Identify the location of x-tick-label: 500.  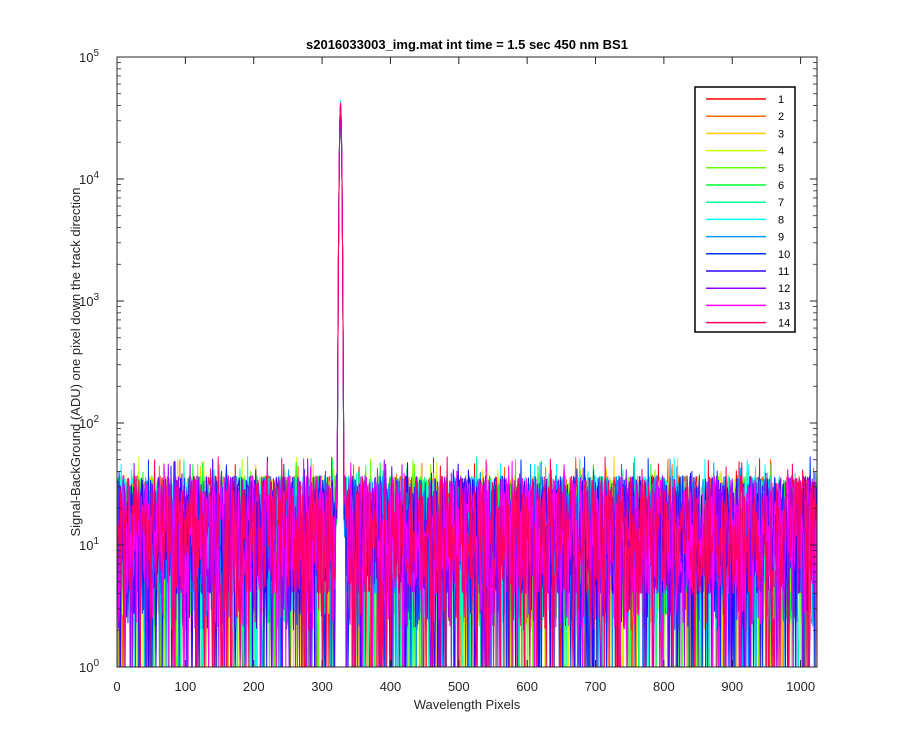
(459, 686).